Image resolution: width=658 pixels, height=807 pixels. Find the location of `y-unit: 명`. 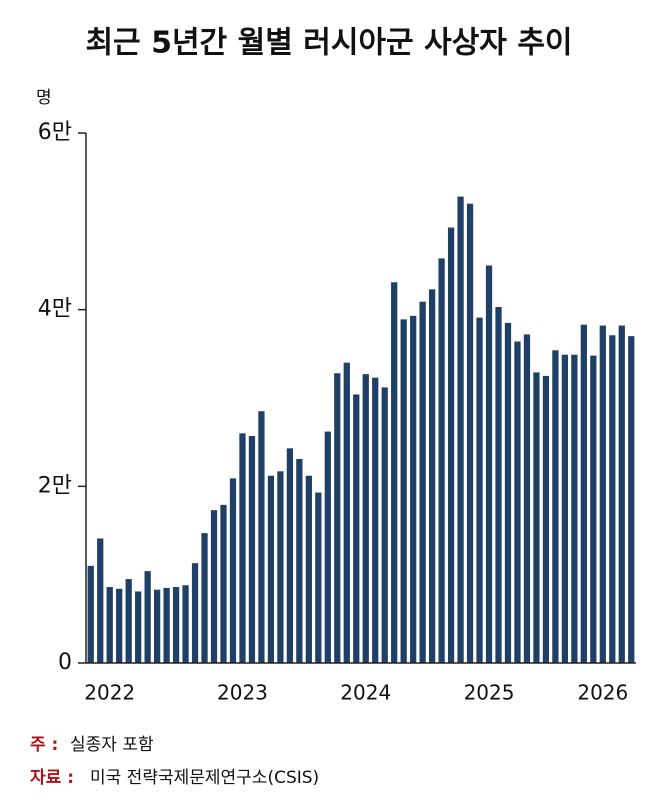

y-unit: 명 is located at coordinates (44, 98).